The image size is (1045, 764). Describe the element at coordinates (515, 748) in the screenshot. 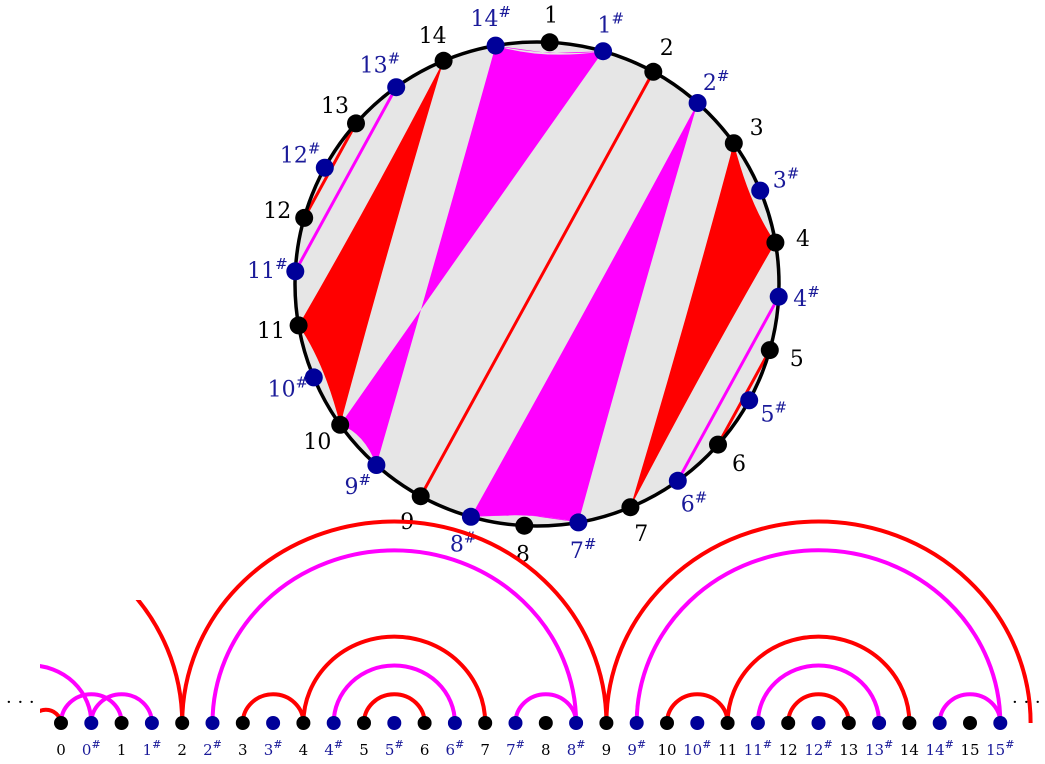

I see `line-label-15: 7#` at that location.